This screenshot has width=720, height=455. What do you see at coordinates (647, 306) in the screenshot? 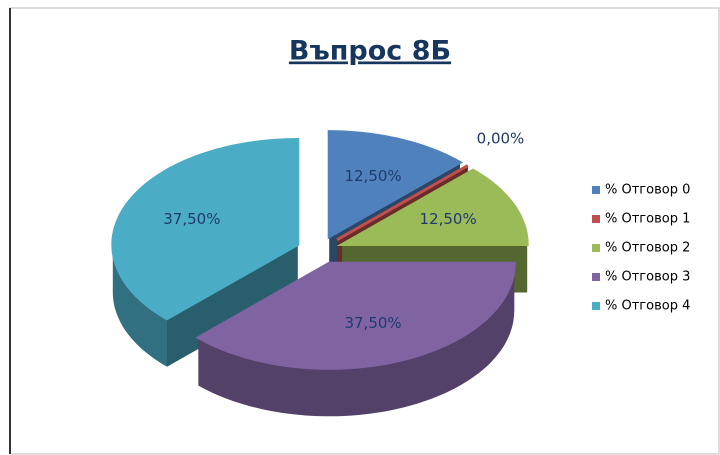
I see `legend-label: % Отговор 4` at bounding box center [647, 306].